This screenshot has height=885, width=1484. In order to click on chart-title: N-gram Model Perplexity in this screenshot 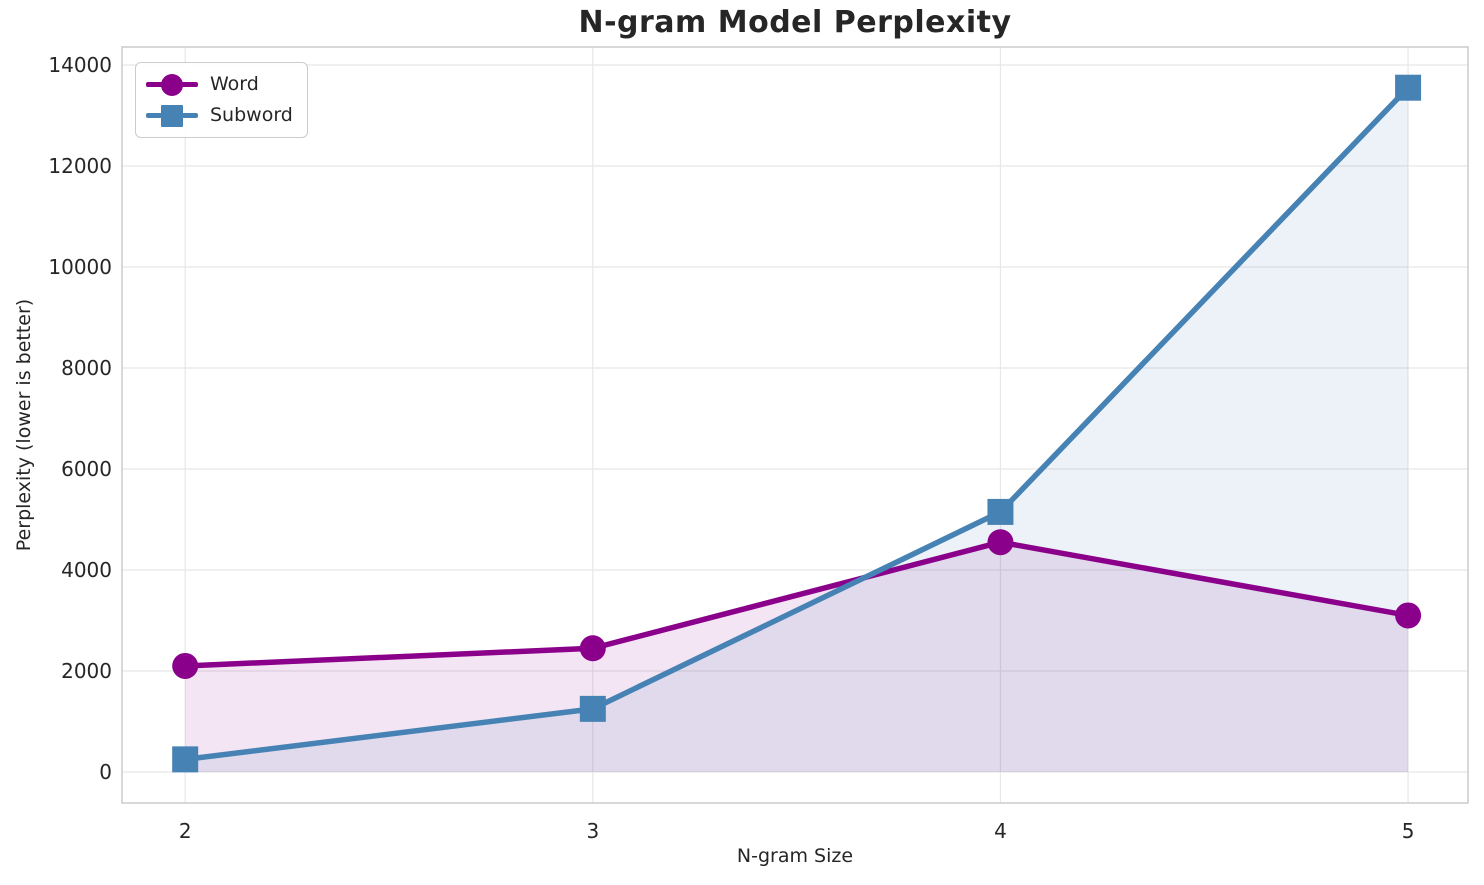, I will do `click(795, 22)`.